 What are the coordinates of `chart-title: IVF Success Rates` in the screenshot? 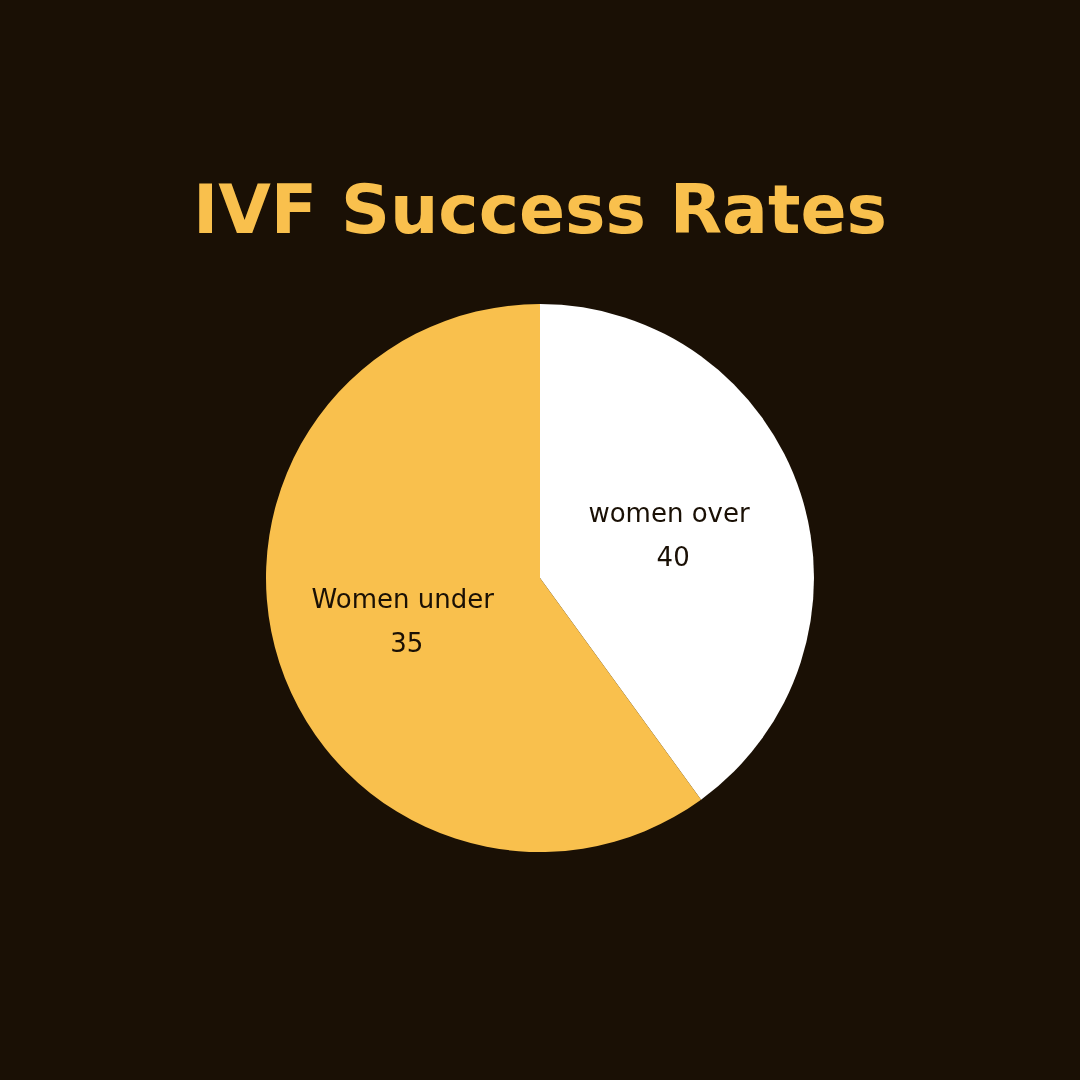 It's located at (540, 209).